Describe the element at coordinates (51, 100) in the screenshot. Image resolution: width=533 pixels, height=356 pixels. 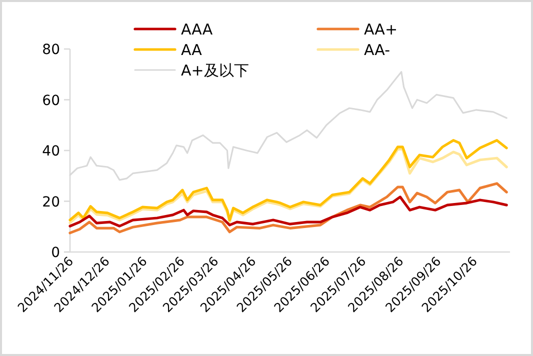
I see `y-tick-label: 60` at that location.